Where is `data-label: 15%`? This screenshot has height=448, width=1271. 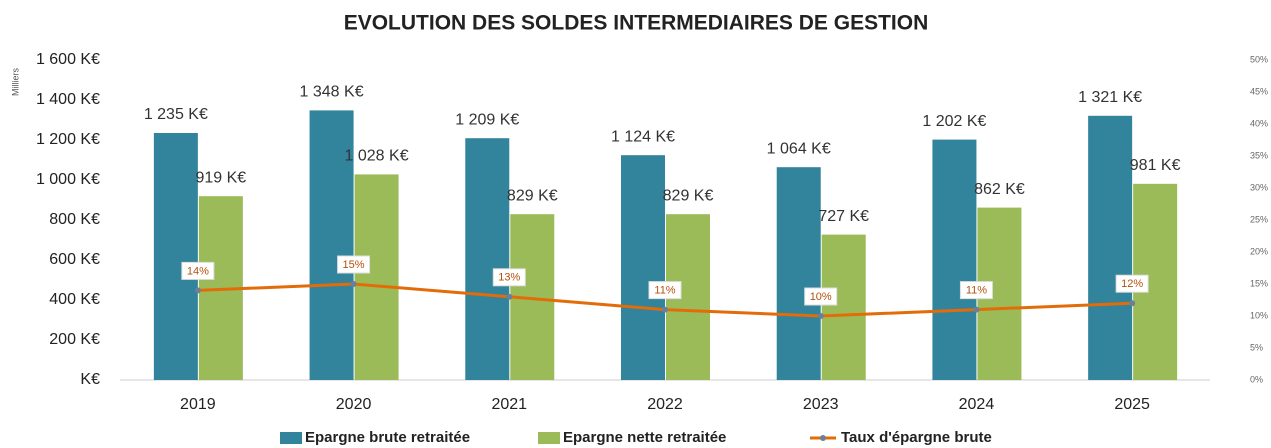
data-label: 15% is located at coordinates (354, 265).